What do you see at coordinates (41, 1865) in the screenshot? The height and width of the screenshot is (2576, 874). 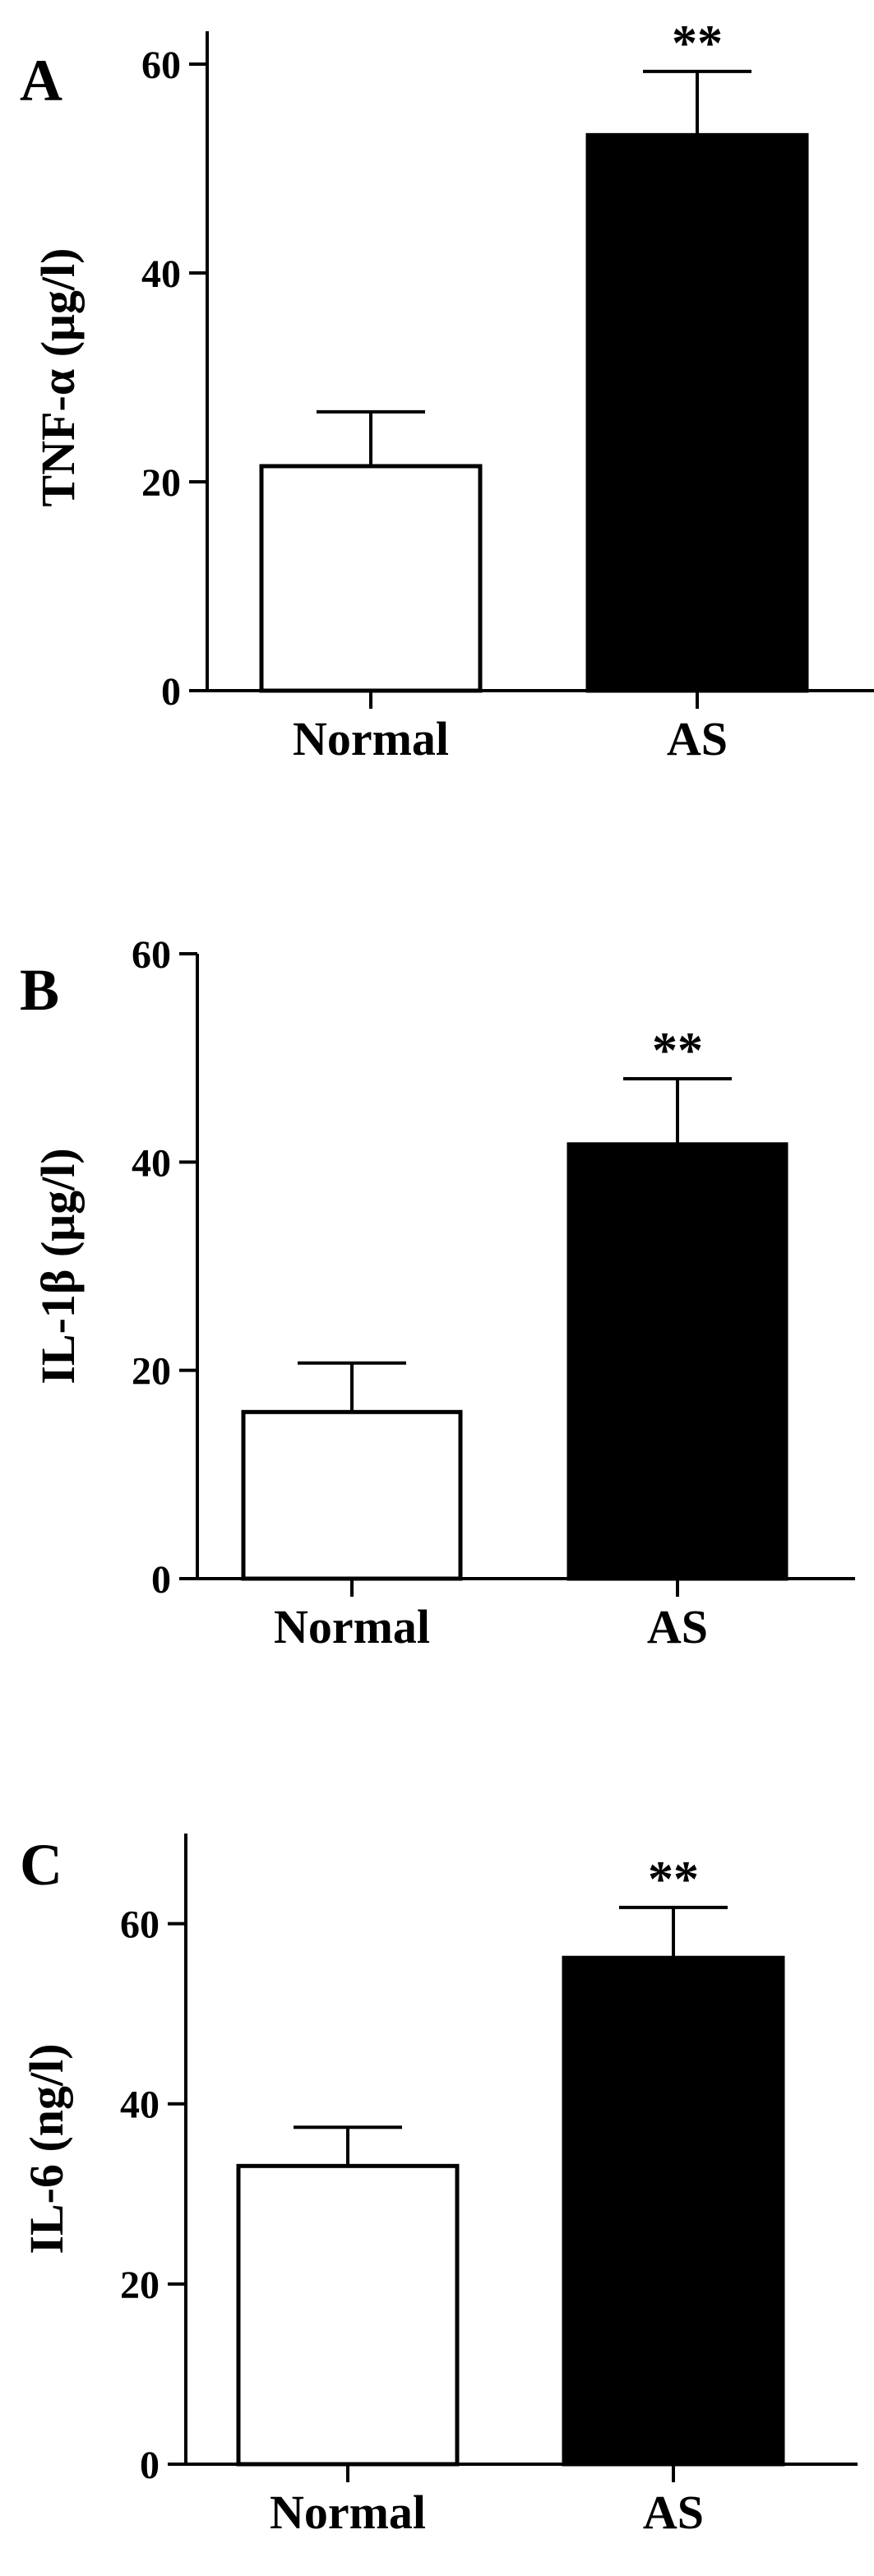 I see `panel-letter: C` at bounding box center [41, 1865].